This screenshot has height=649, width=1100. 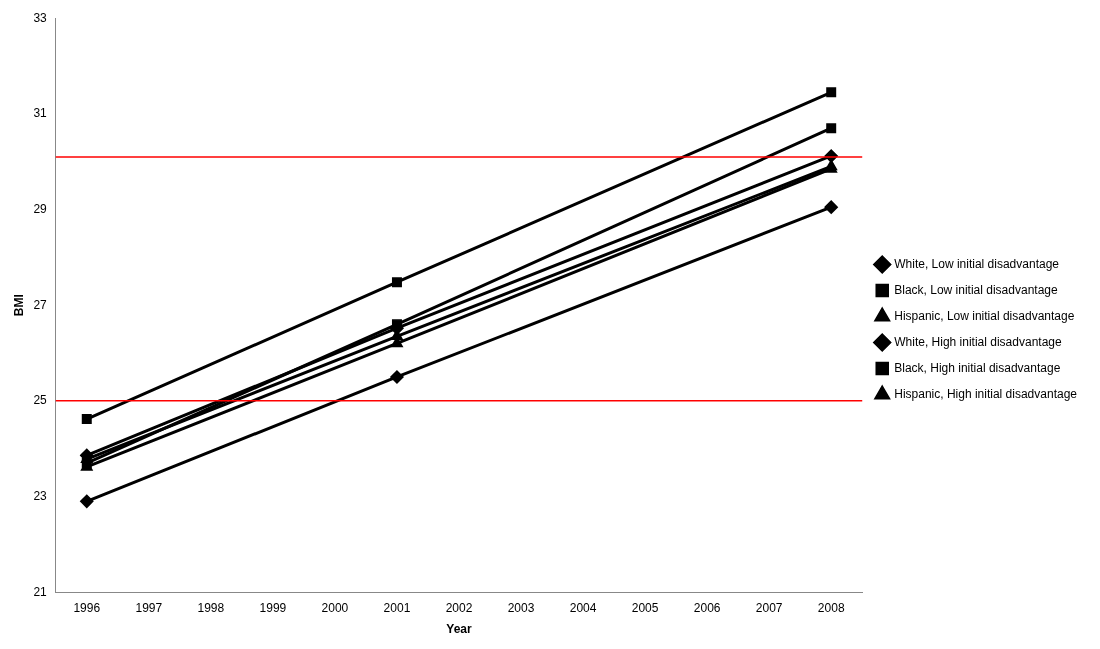 What do you see at coordinates (273, 607) in the screenshot?
I see `x-tick-label: 1999` at bounding box center [273, 607].